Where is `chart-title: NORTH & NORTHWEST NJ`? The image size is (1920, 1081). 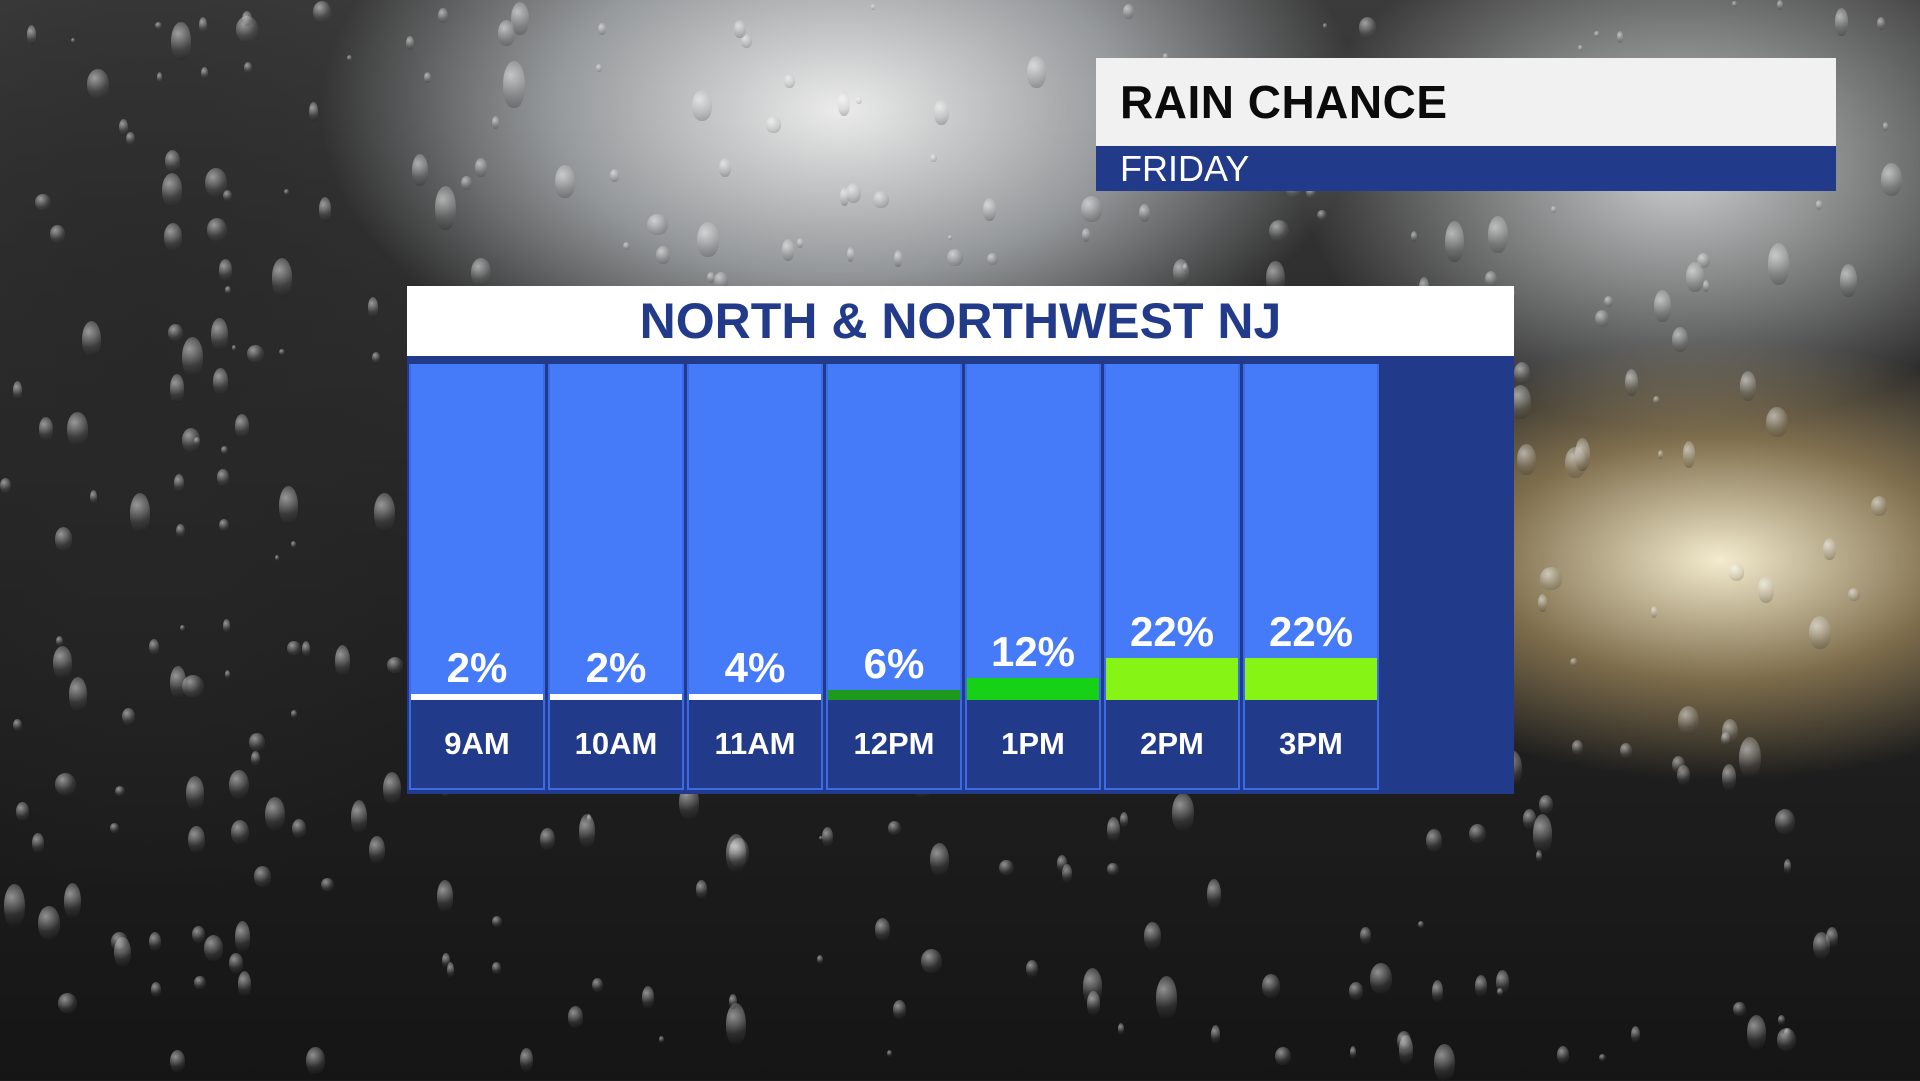
chart-title: NORTH & NORTHWEST NJ is located at coordinates (960, 321).